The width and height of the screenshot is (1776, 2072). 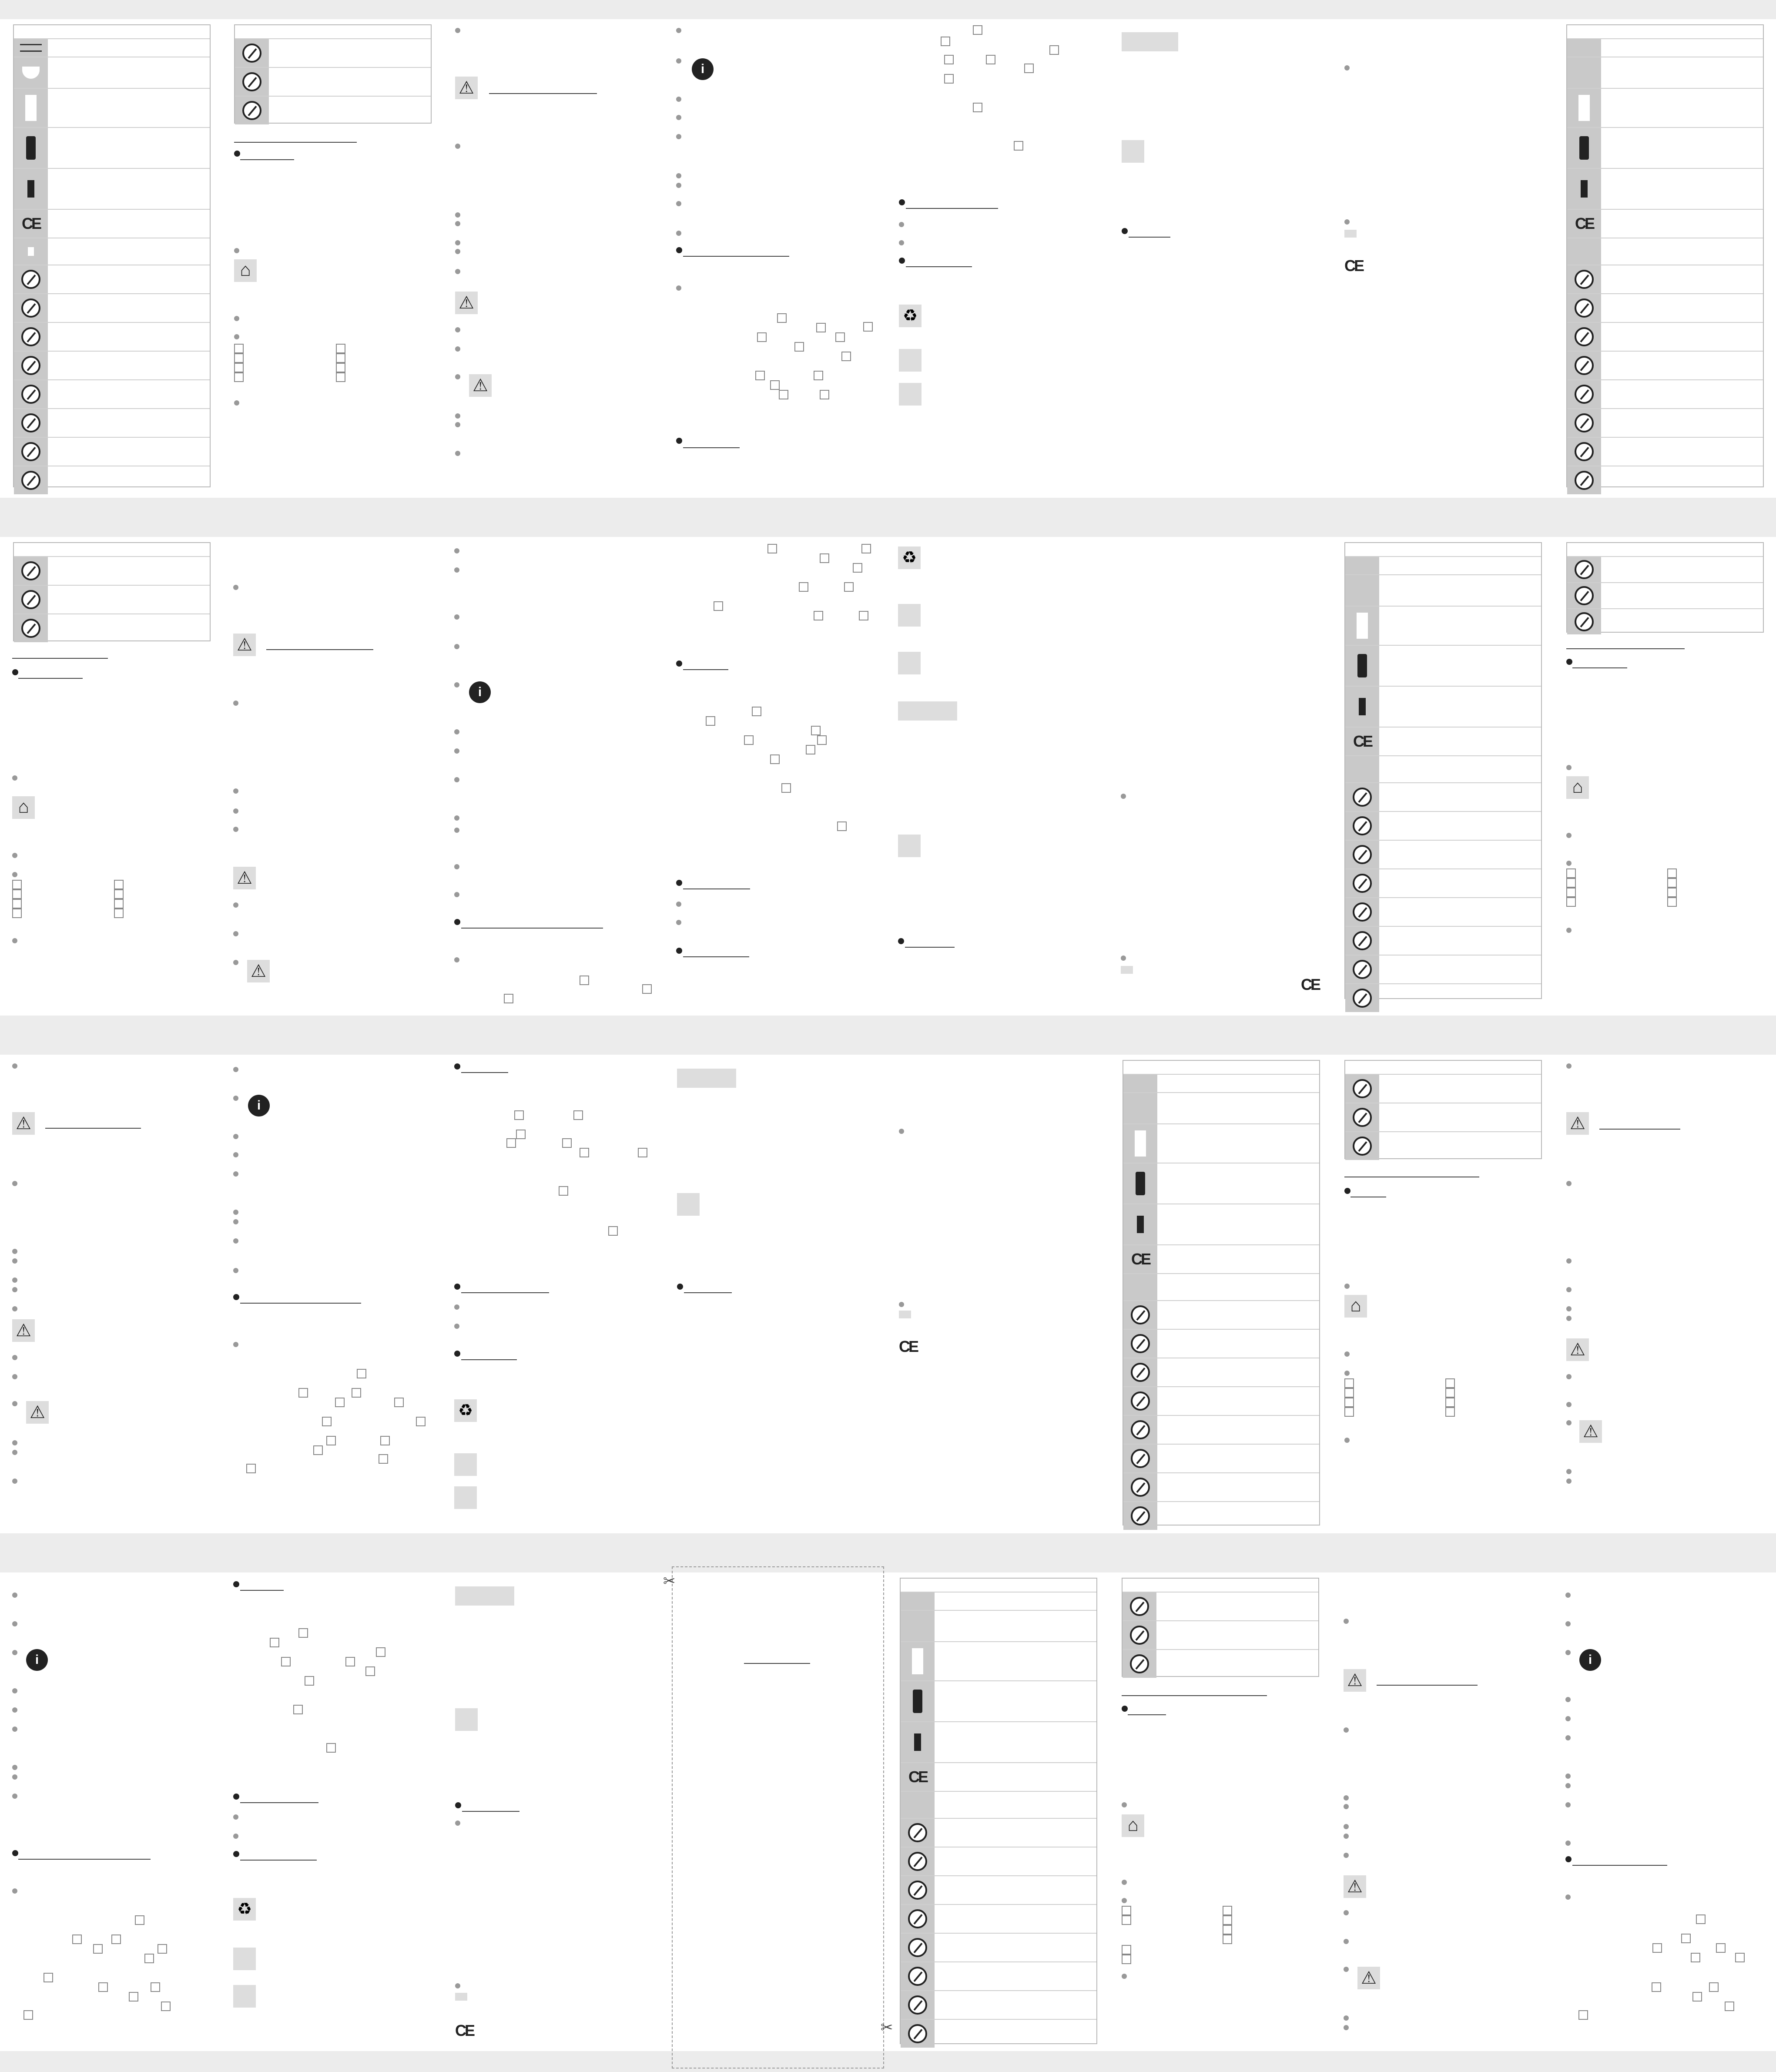 What do you see at coordinates (319, 649) in the screenshot?
I see `warning-rule` at bounding box center [319, 649].